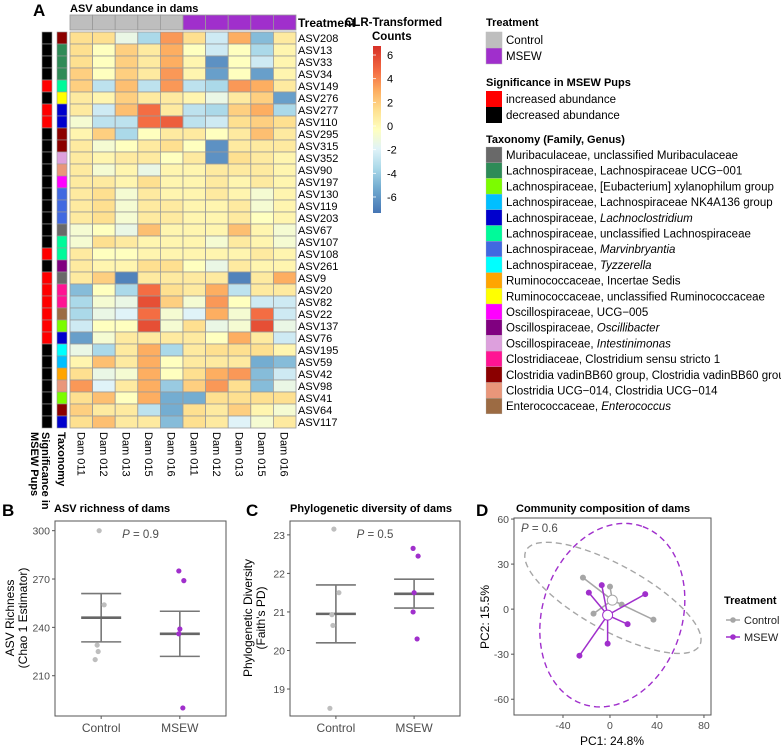 The width and height of the screenshot is (781, 750). I want to click on panel-label-a: A, so click(39, 10).